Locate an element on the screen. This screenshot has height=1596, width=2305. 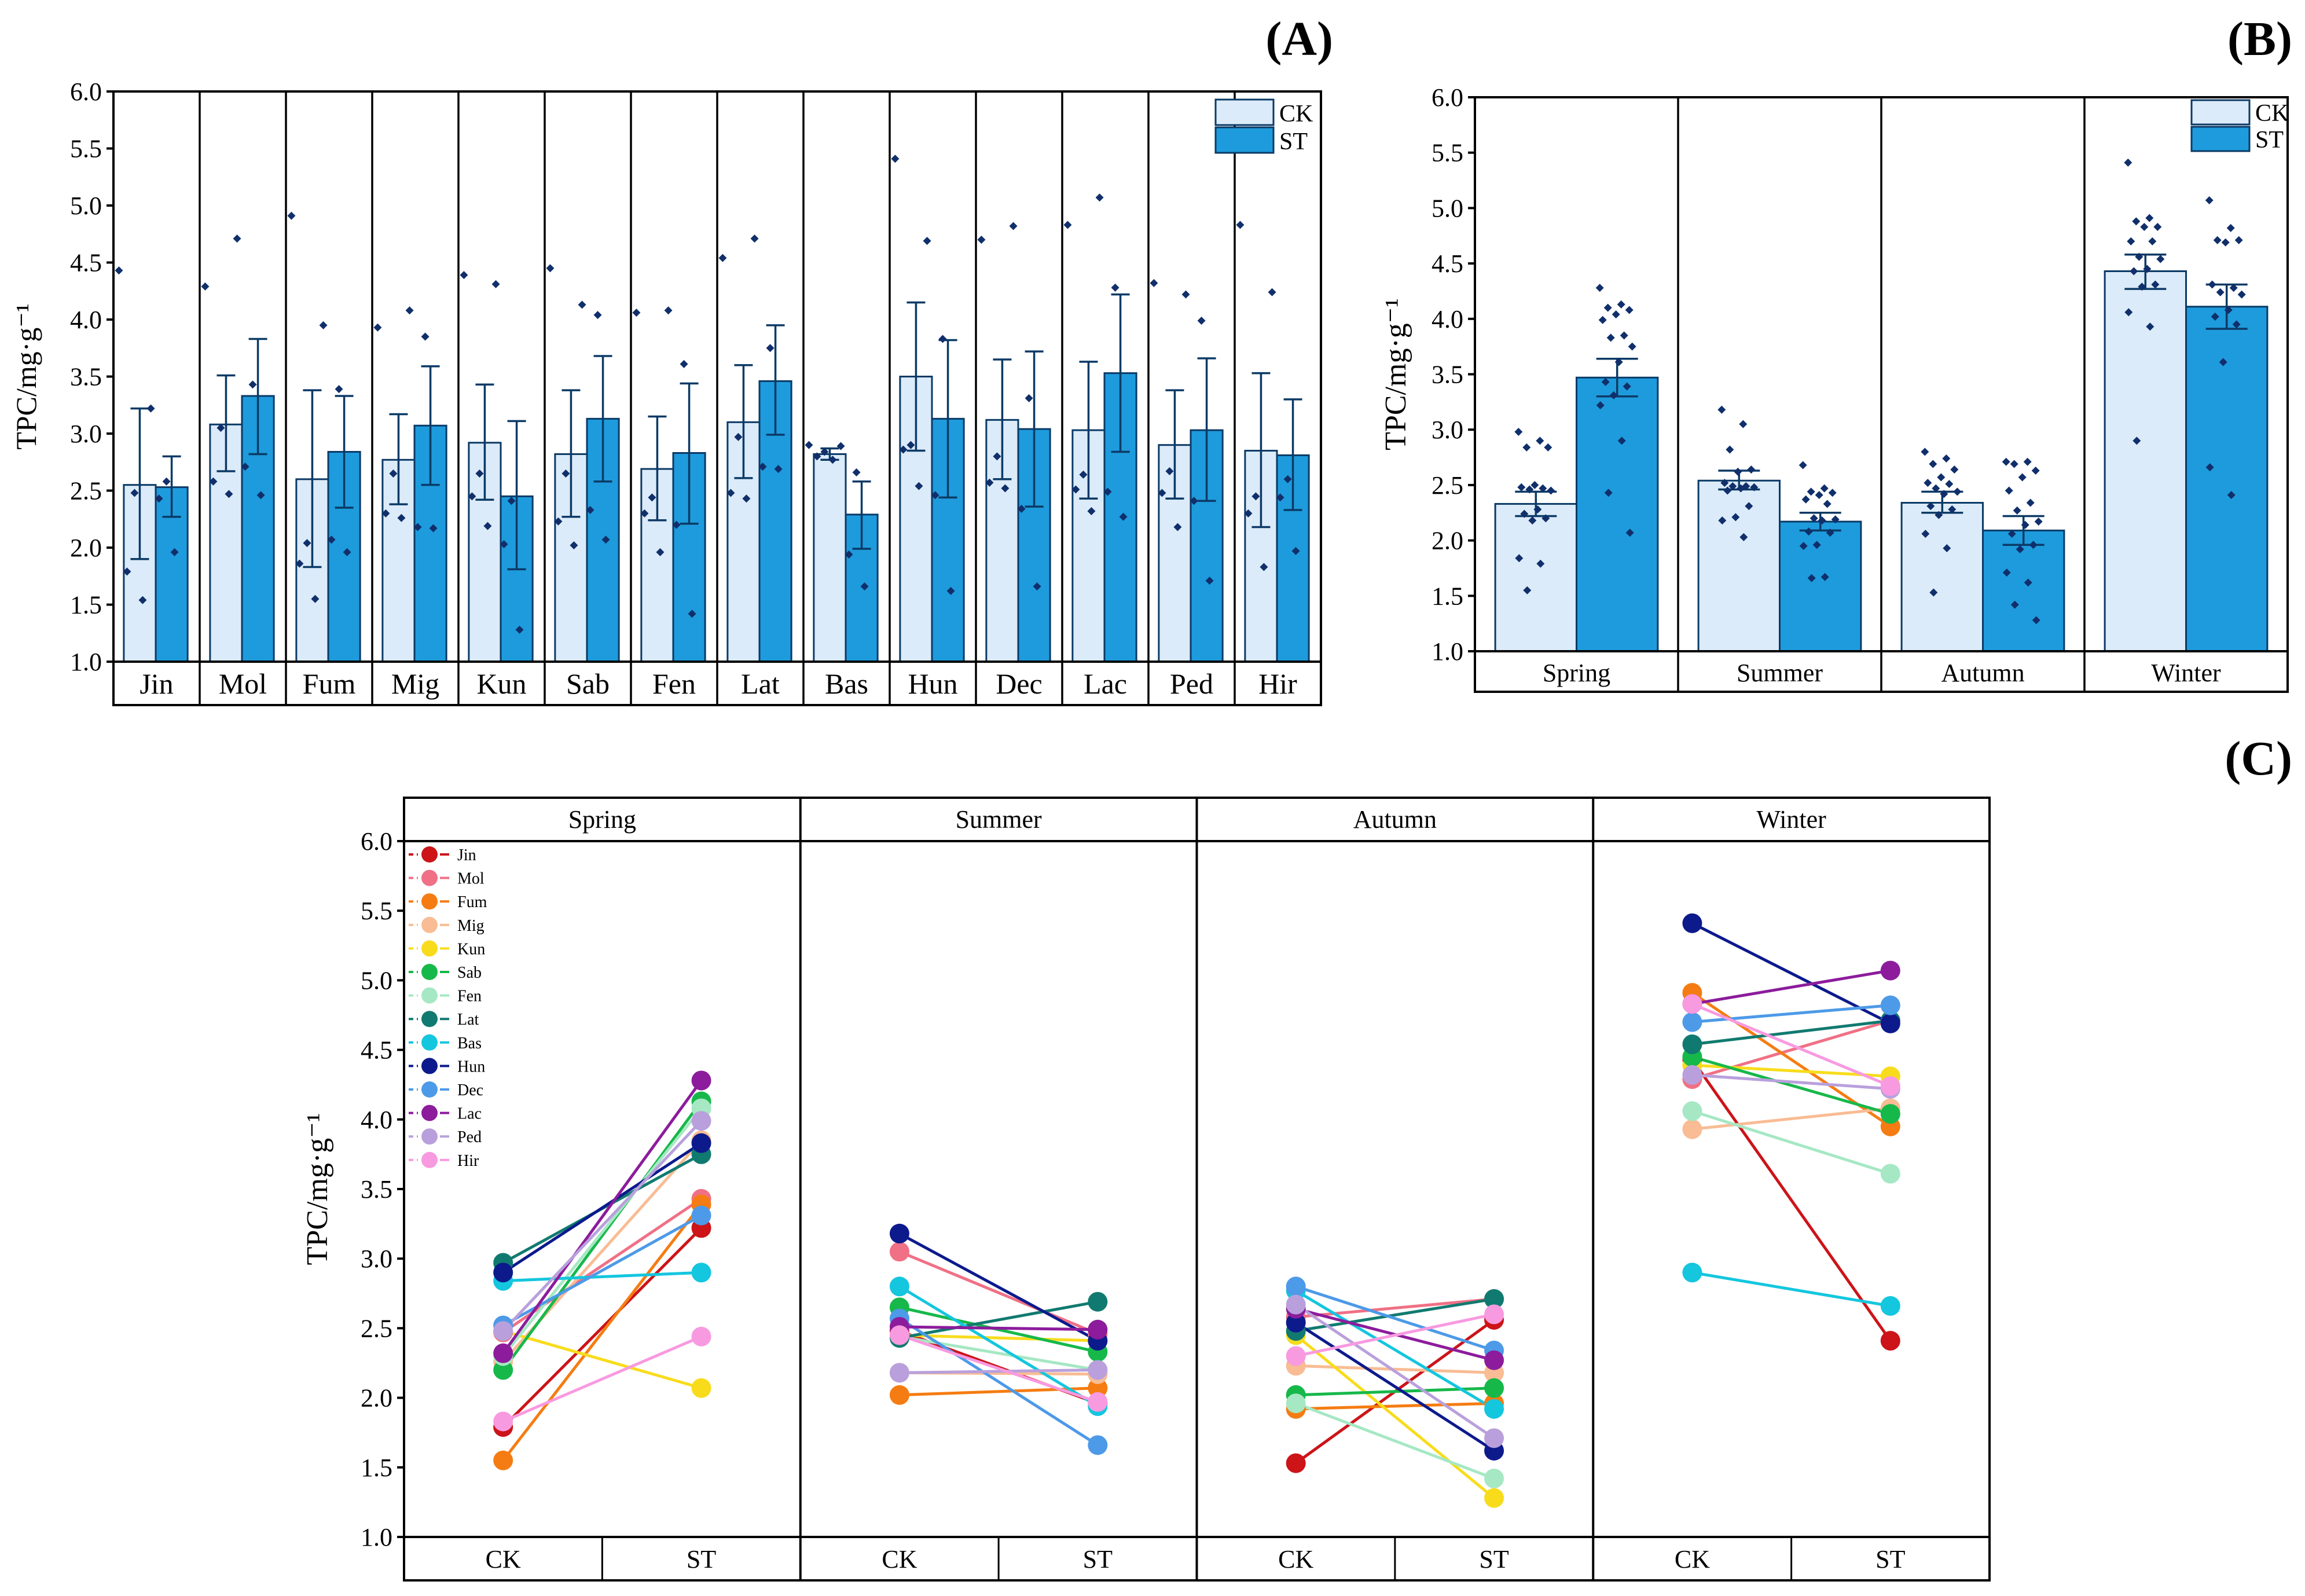
legend-label-lac: Lac is located at coordinates (469, 1114).